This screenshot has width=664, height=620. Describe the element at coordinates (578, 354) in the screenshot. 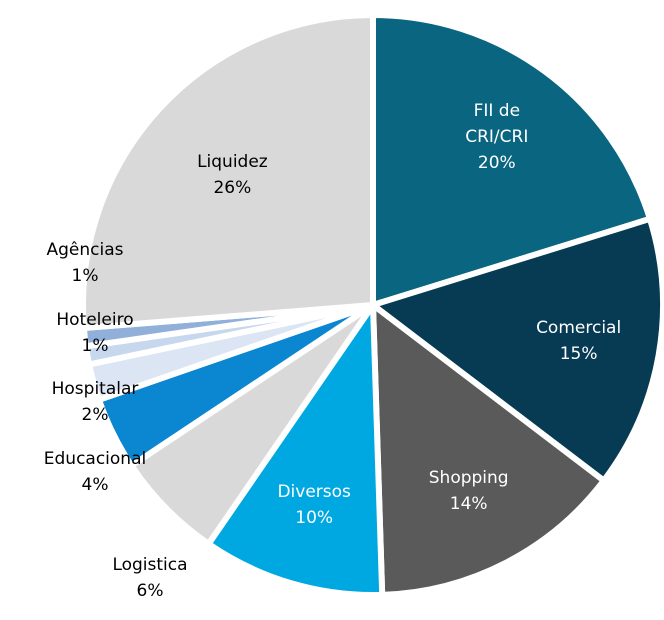

I see `value-label: 15%` at that location.